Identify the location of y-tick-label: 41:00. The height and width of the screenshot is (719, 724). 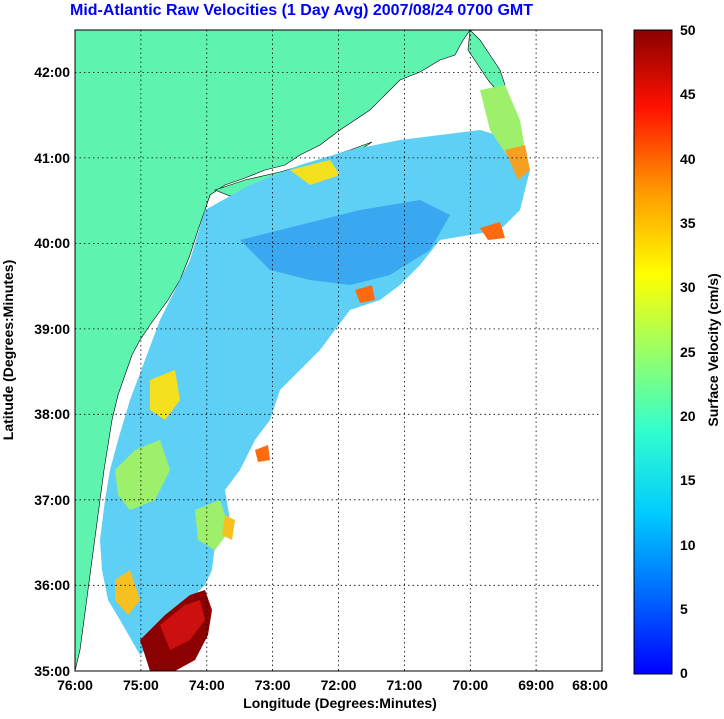
(52, 158).